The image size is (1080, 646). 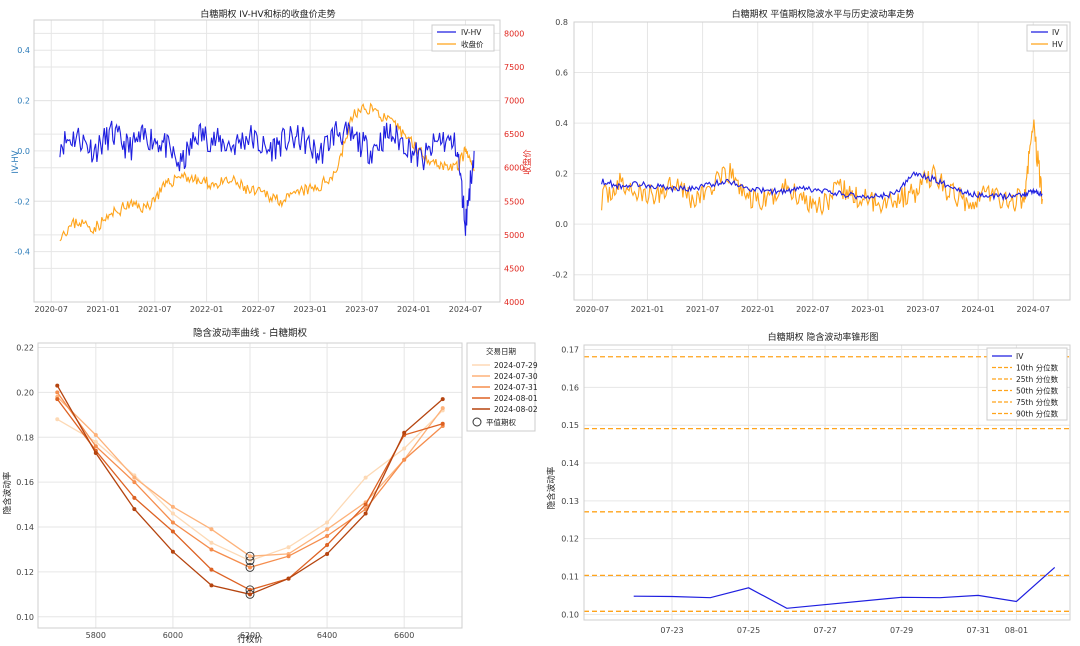 What do you see at coordinates (173, 635) in the screenshot?
I see `x-tick-label: 6000` at bounding box center [173, 635].